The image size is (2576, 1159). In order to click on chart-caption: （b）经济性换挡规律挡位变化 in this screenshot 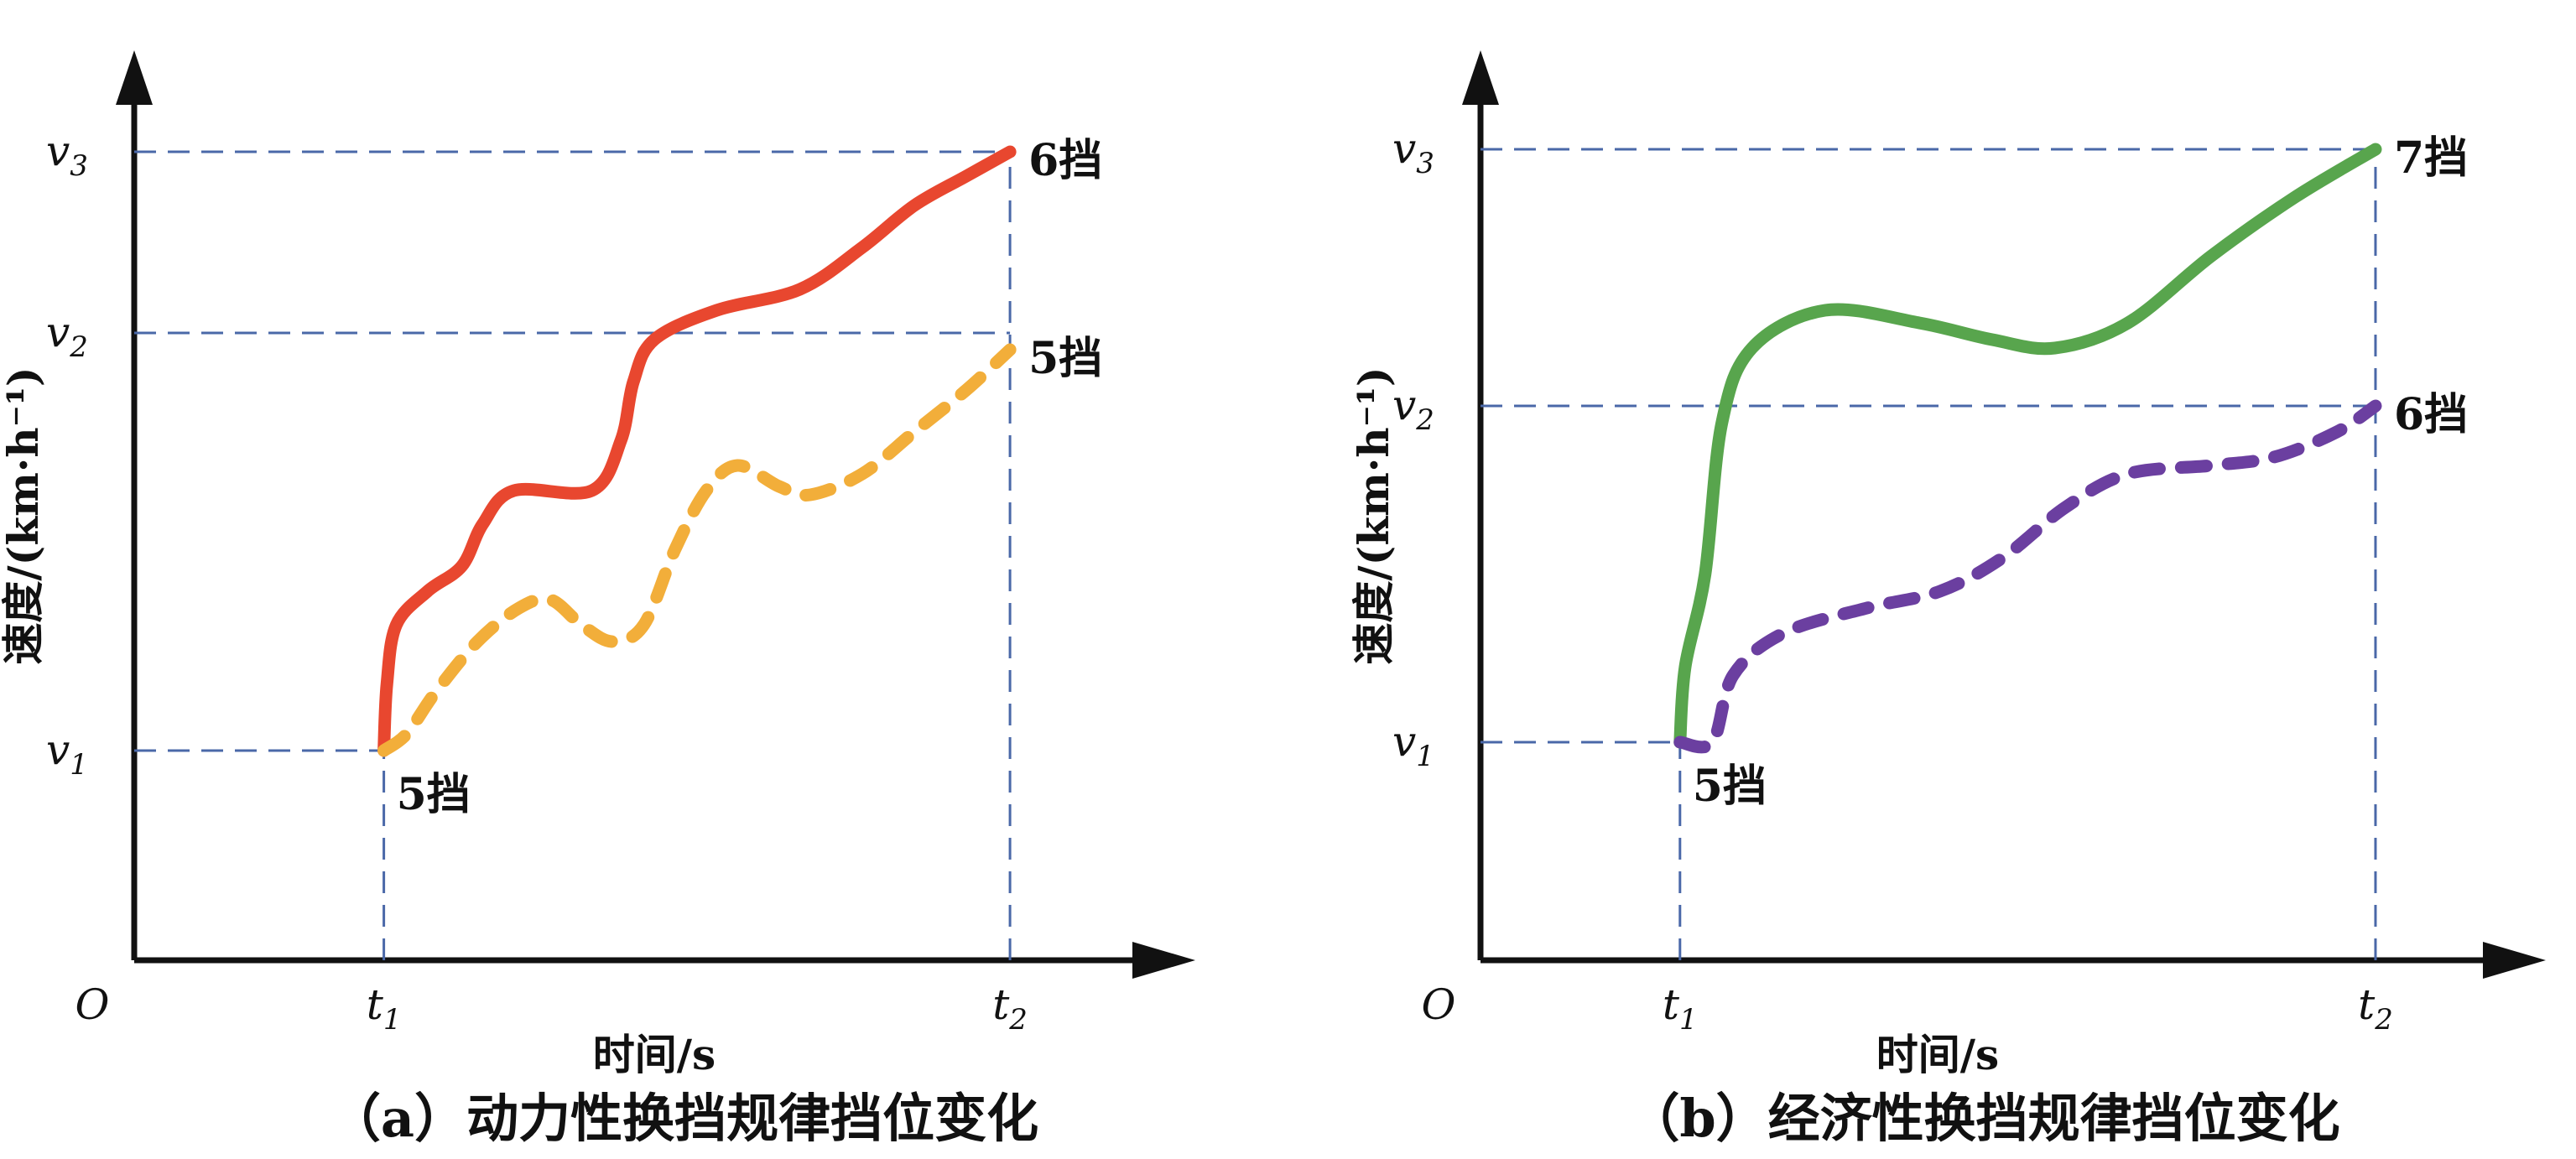, I will do `click(1983, 1118)`.